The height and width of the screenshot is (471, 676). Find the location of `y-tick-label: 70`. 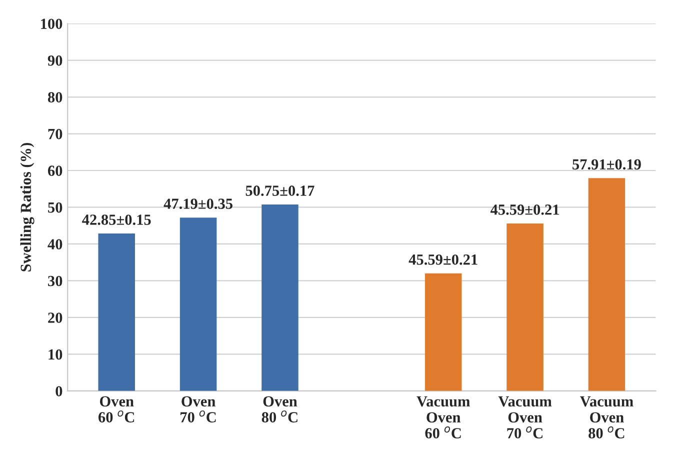

y-tick-label: 70 is located at coordinates (55, 134).